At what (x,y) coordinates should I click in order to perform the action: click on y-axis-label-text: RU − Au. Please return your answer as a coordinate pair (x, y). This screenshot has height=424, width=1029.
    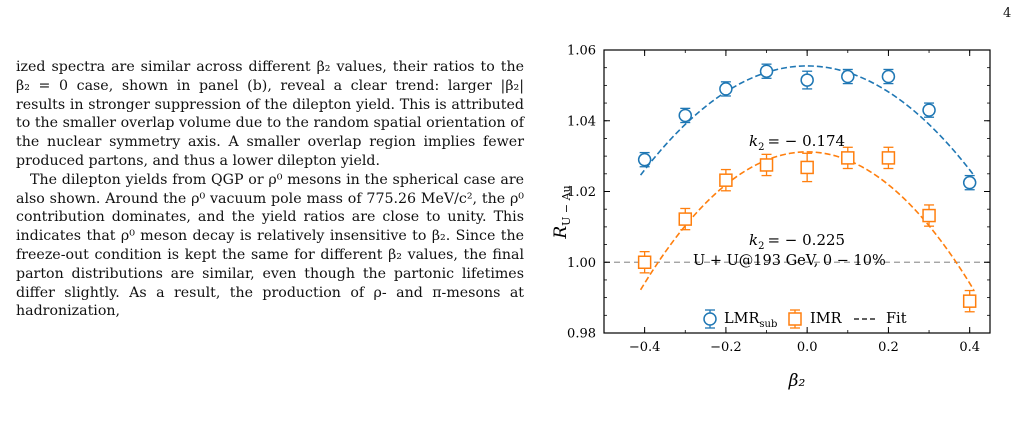
    Looking at the image, I should click on (562, 212).